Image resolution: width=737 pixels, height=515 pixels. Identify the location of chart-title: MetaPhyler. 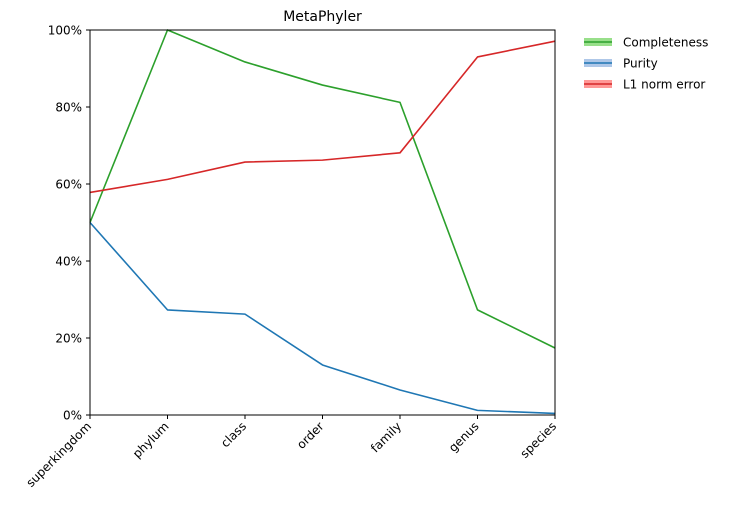
(322, 17).